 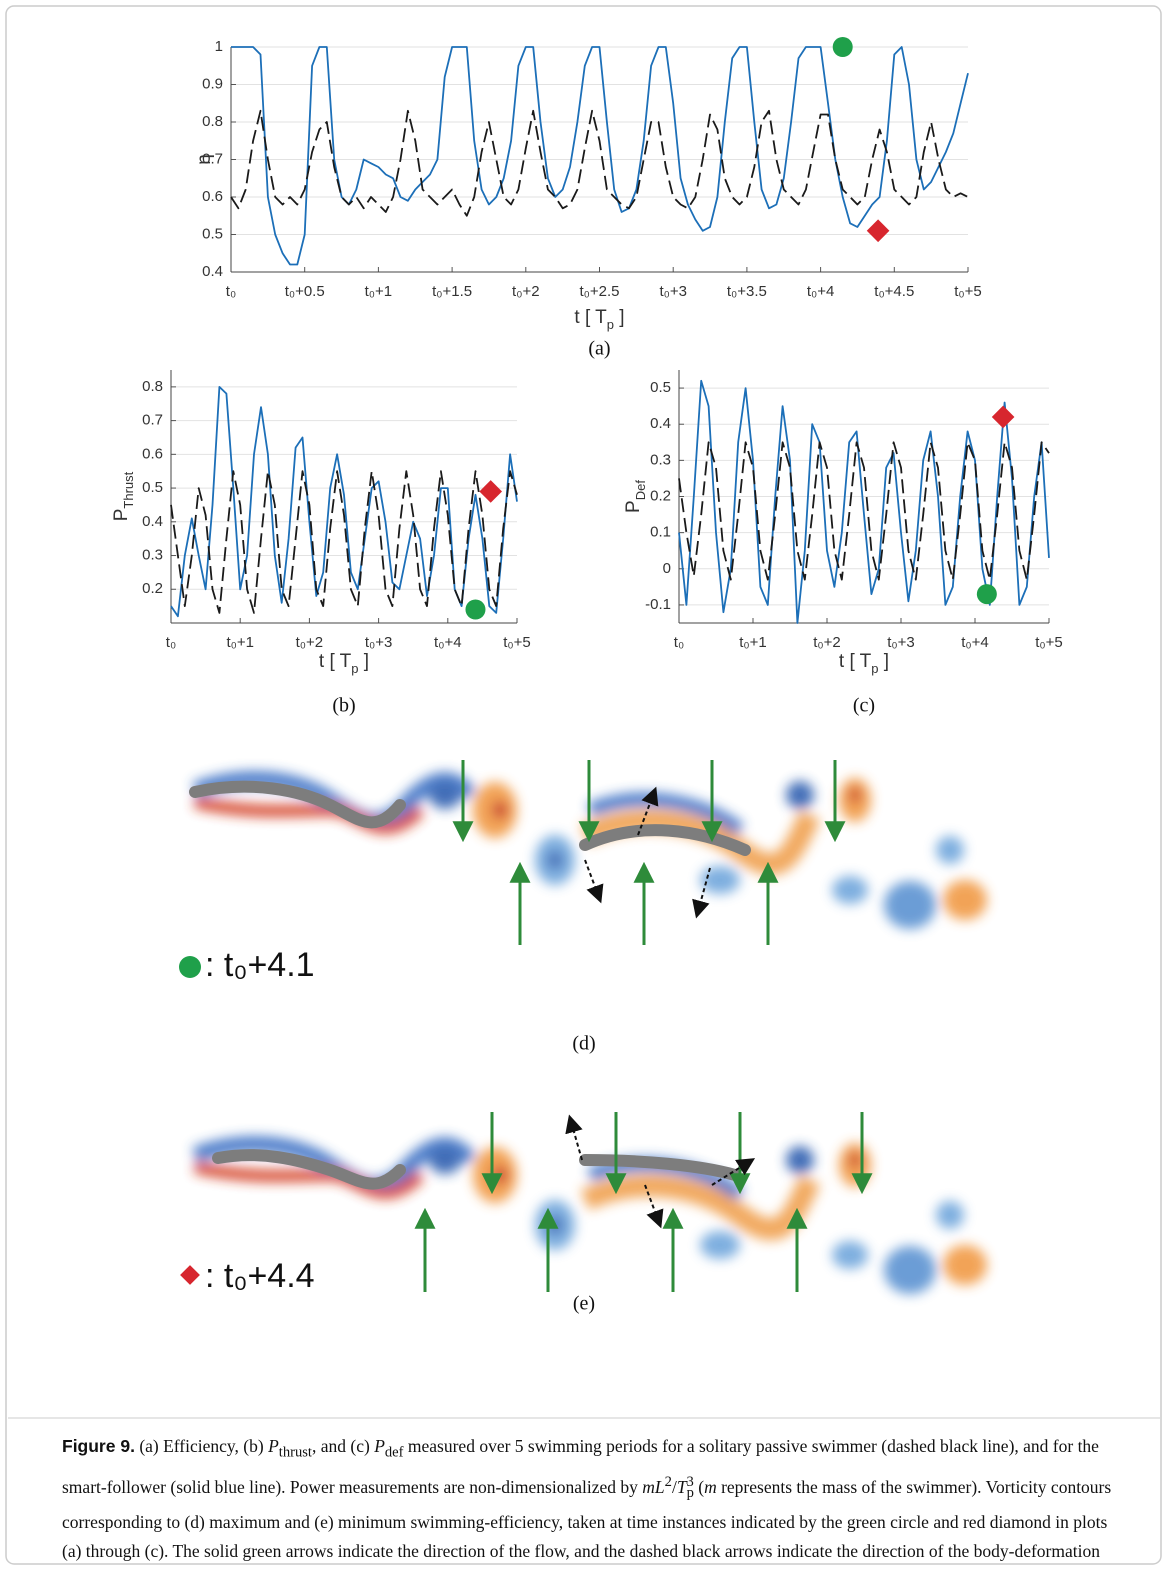 What do you see at coordinates (583, 1044) in the screenshot?
I see `panel-label: (d)` at bounding box center [583, 1044].